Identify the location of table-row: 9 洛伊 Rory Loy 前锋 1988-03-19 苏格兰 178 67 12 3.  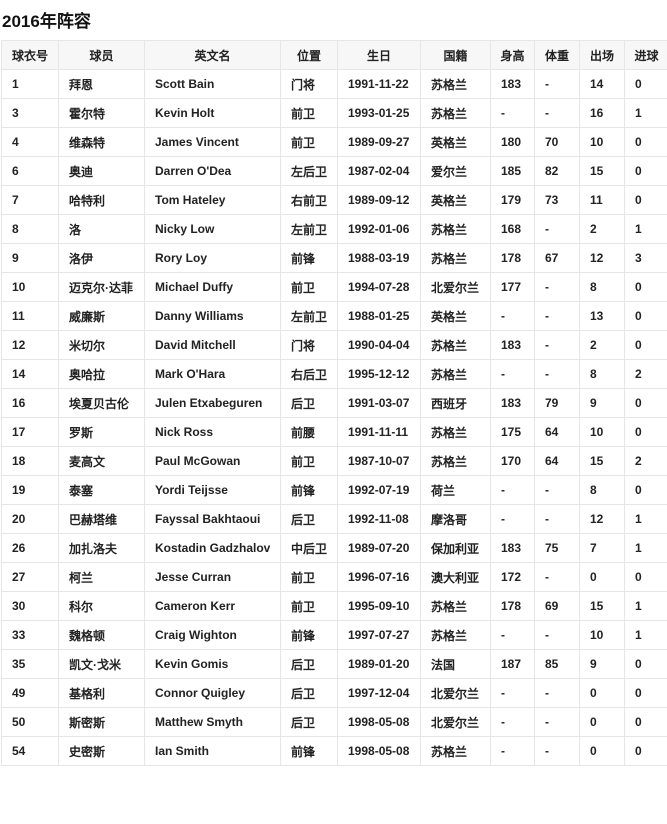
(334, 258).